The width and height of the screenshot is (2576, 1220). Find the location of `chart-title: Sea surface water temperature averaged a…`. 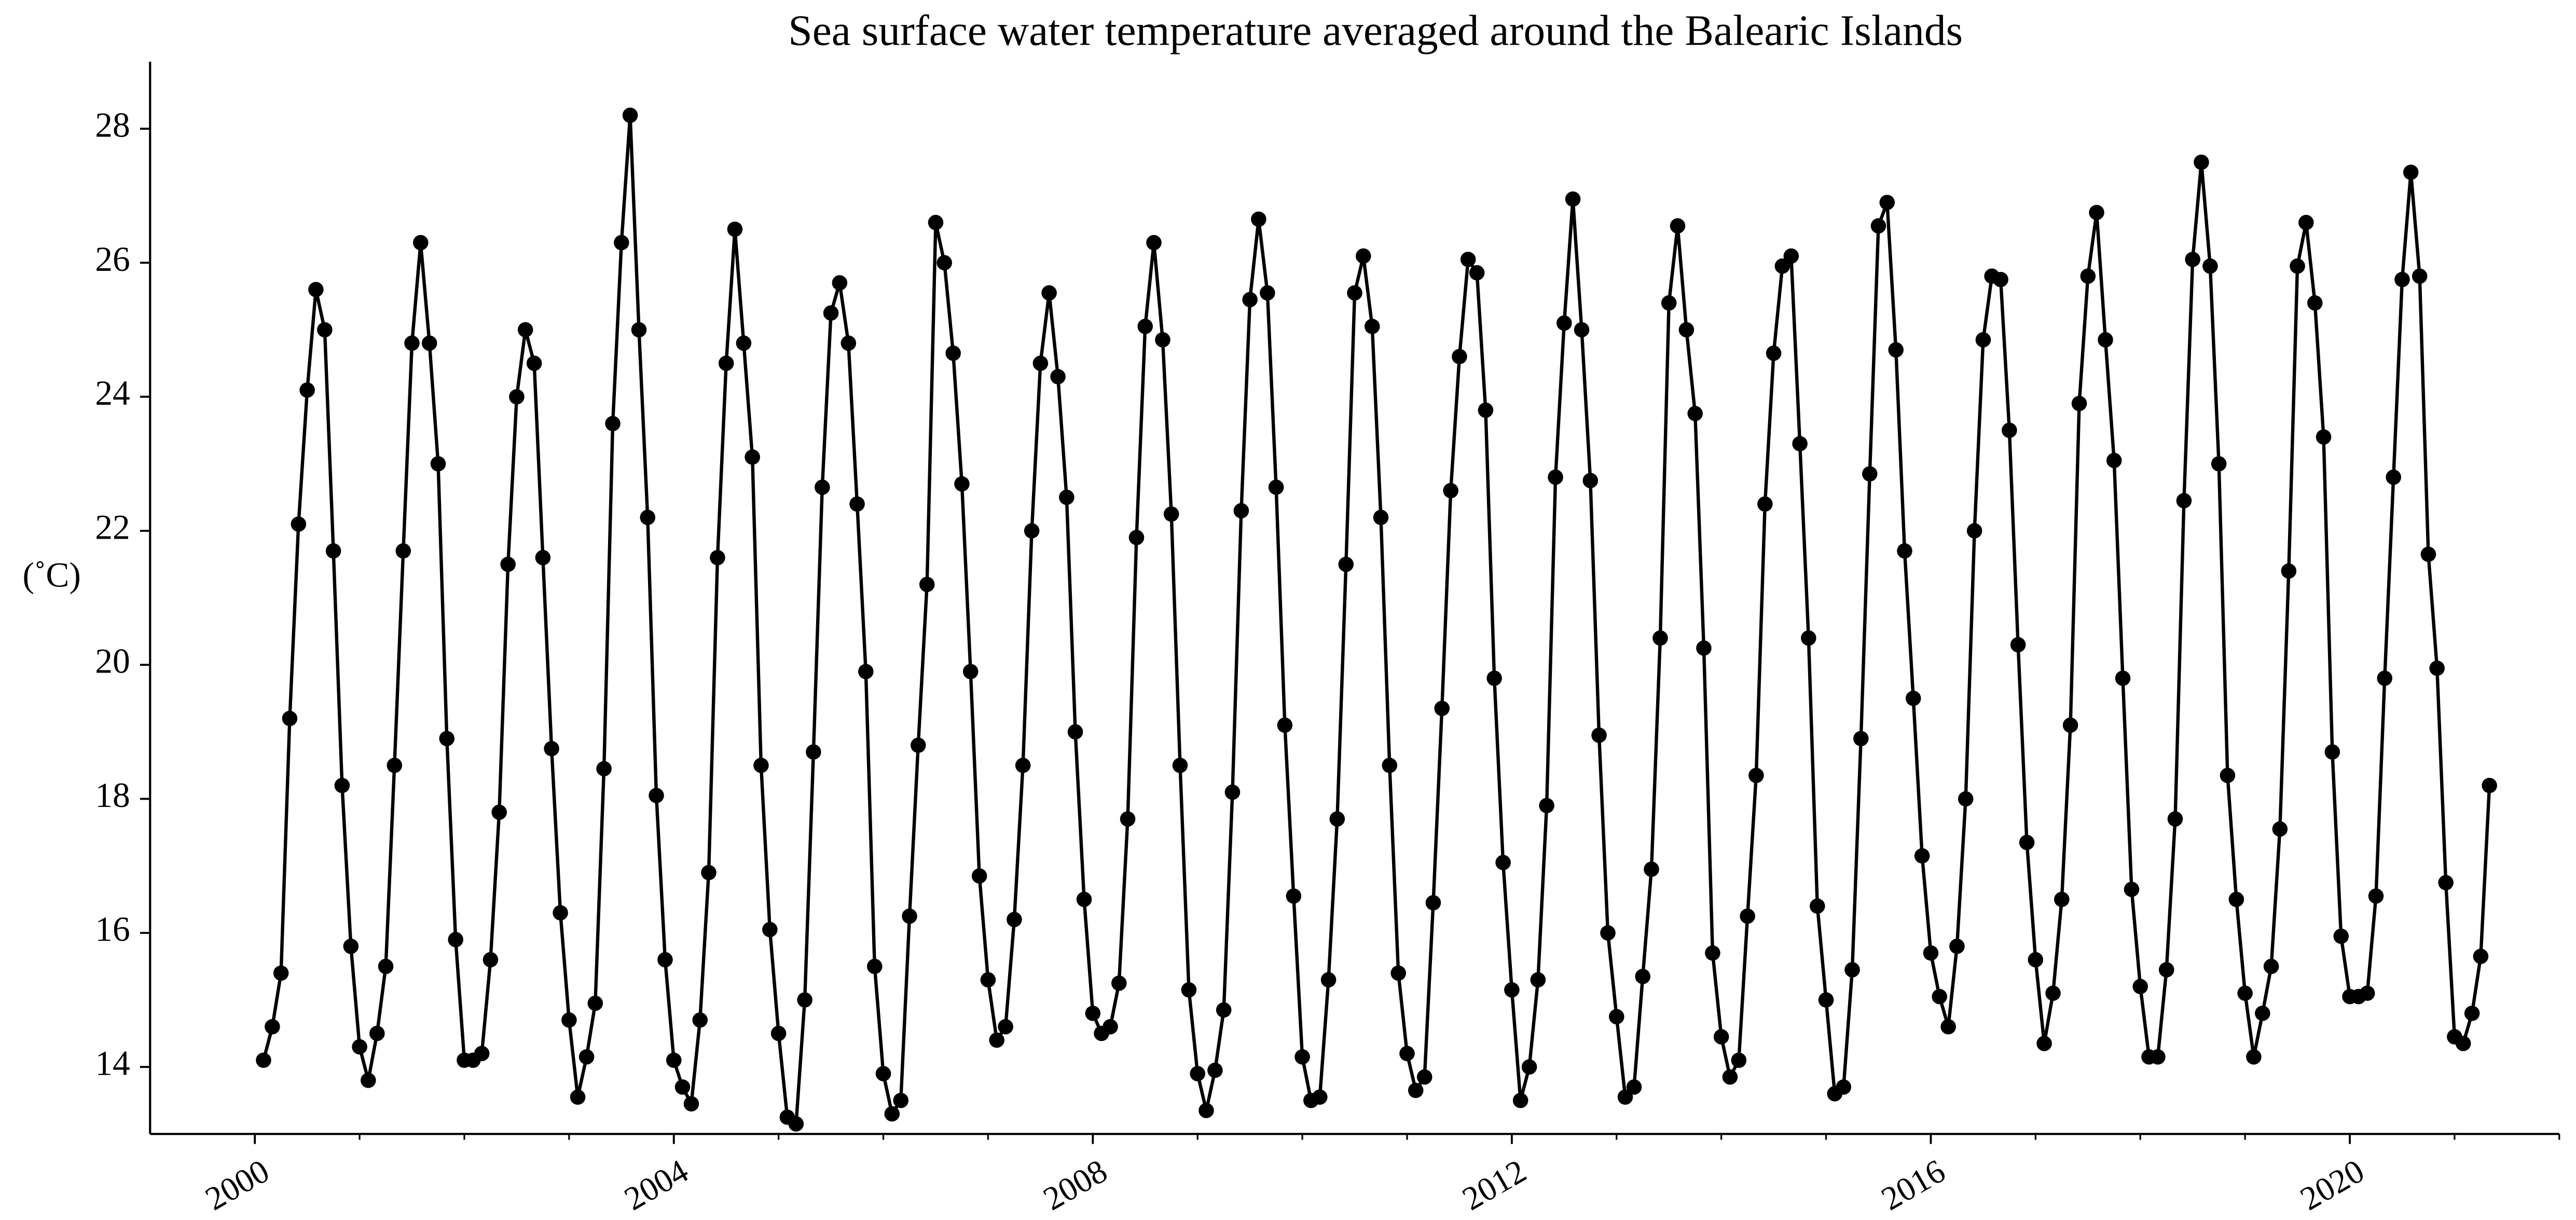

chart-title: Sea surface water temperature averaged a… is located at coordinates (1375, 31).